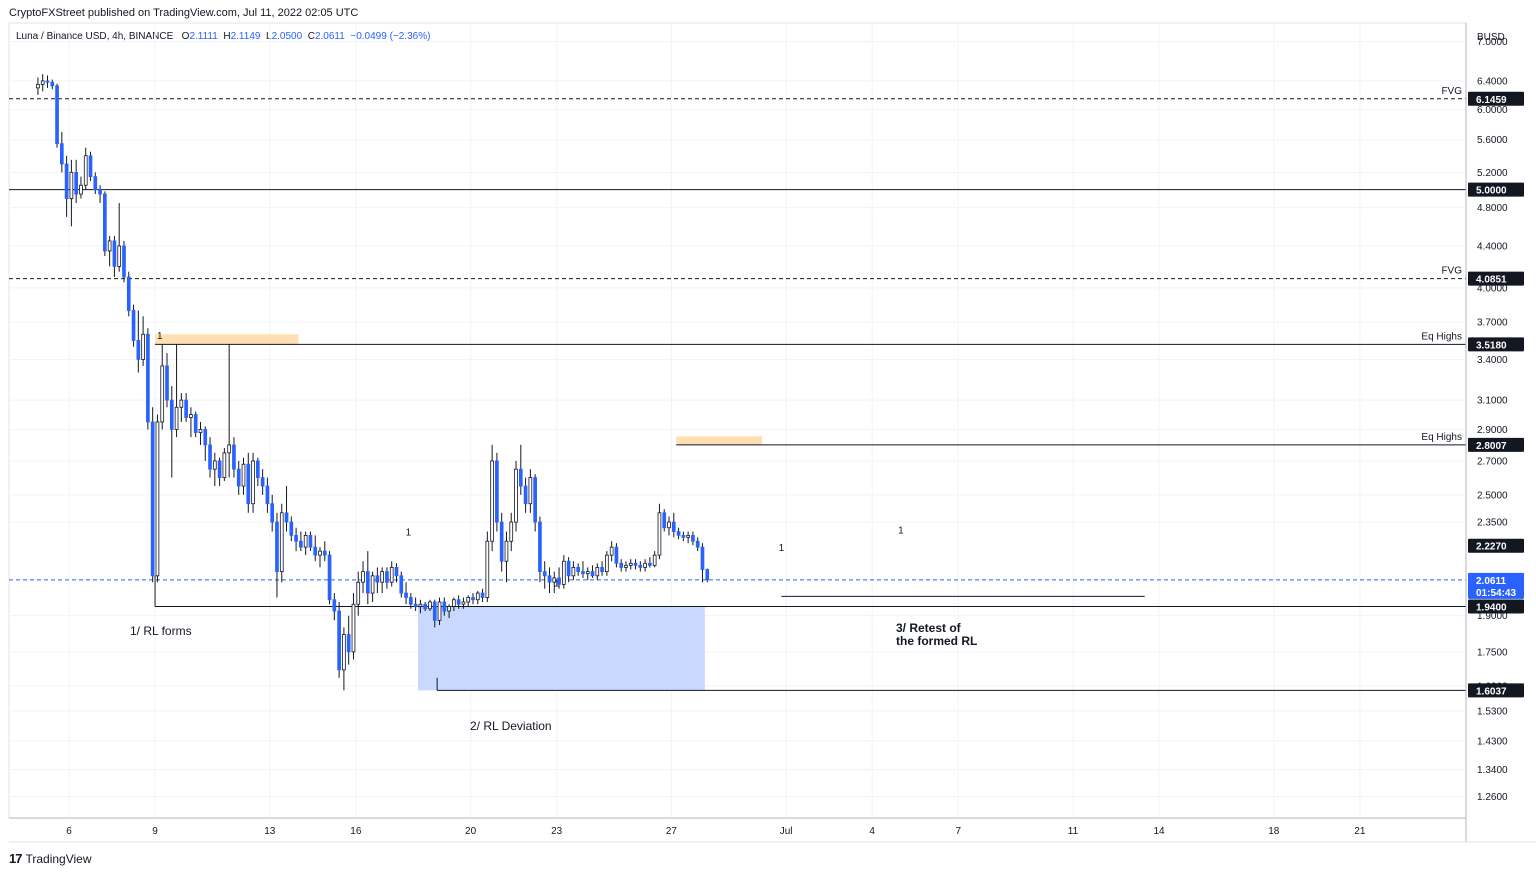 Image resolution: width=1536 pixels, height=873 pixels. I want to click on signal-marks: 1 1 1 1 1, so click(530, 460).